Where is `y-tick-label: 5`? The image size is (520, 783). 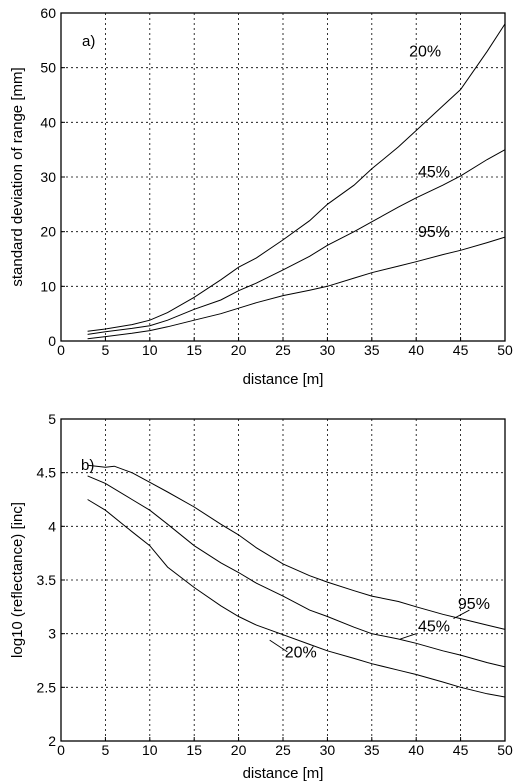 y-tick-label: 5 is located at coordinates (52, 419).